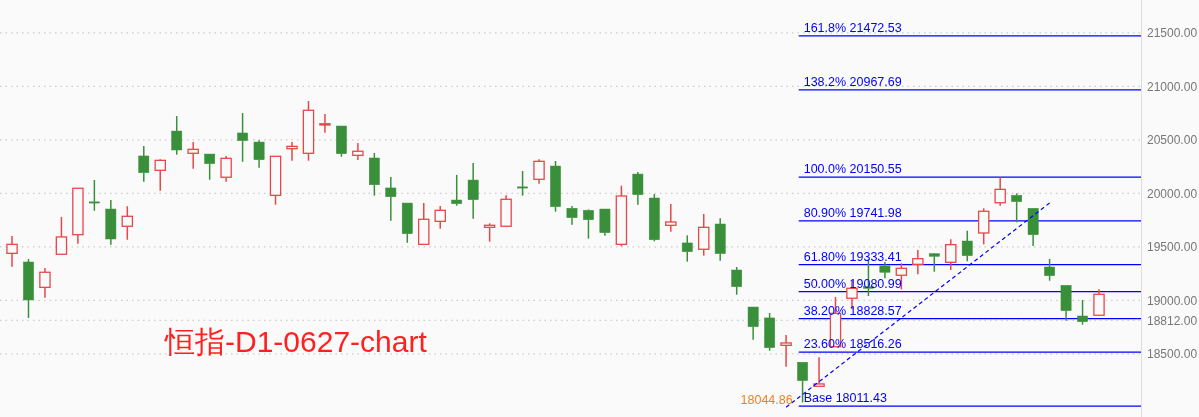 Image resolution: width=1199 pixels, height=417 pixels. Describe the element at coordinates (845, 398) in the screenshot. I see `ref-line-label: Base 18011.43` at that location.